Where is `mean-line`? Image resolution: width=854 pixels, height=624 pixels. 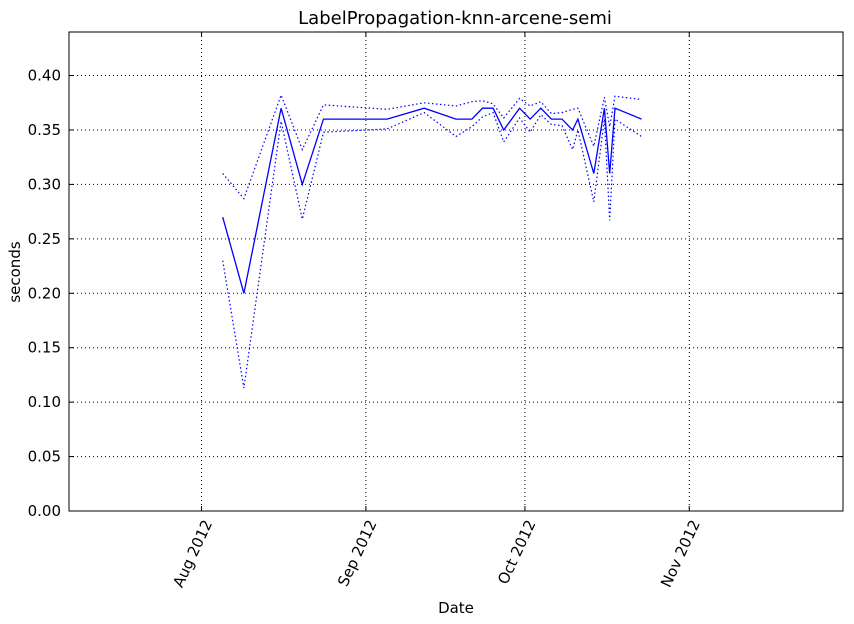
mean-line is located at coordinates (432, 200).